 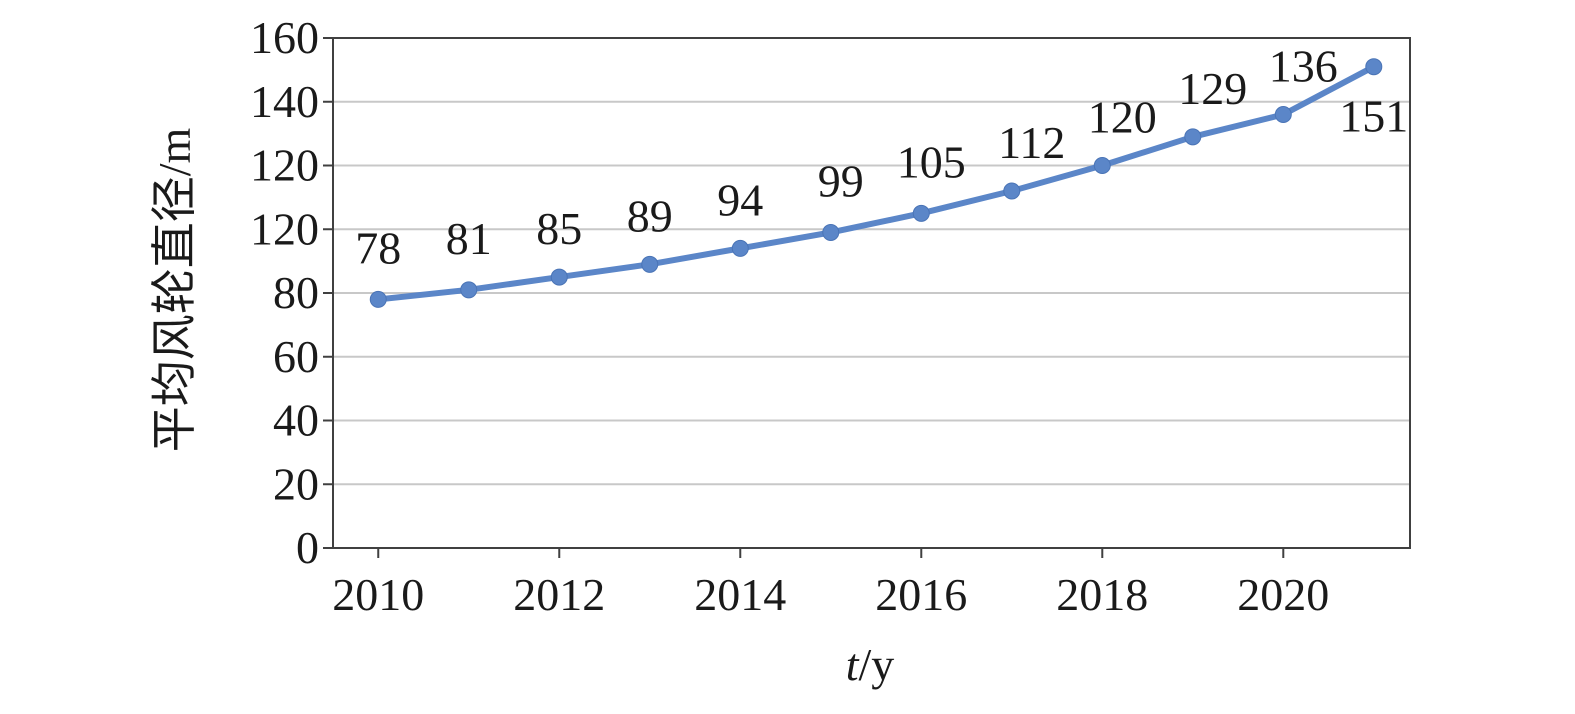 I want to click on data-point-2015, so click(x=831, y=232).